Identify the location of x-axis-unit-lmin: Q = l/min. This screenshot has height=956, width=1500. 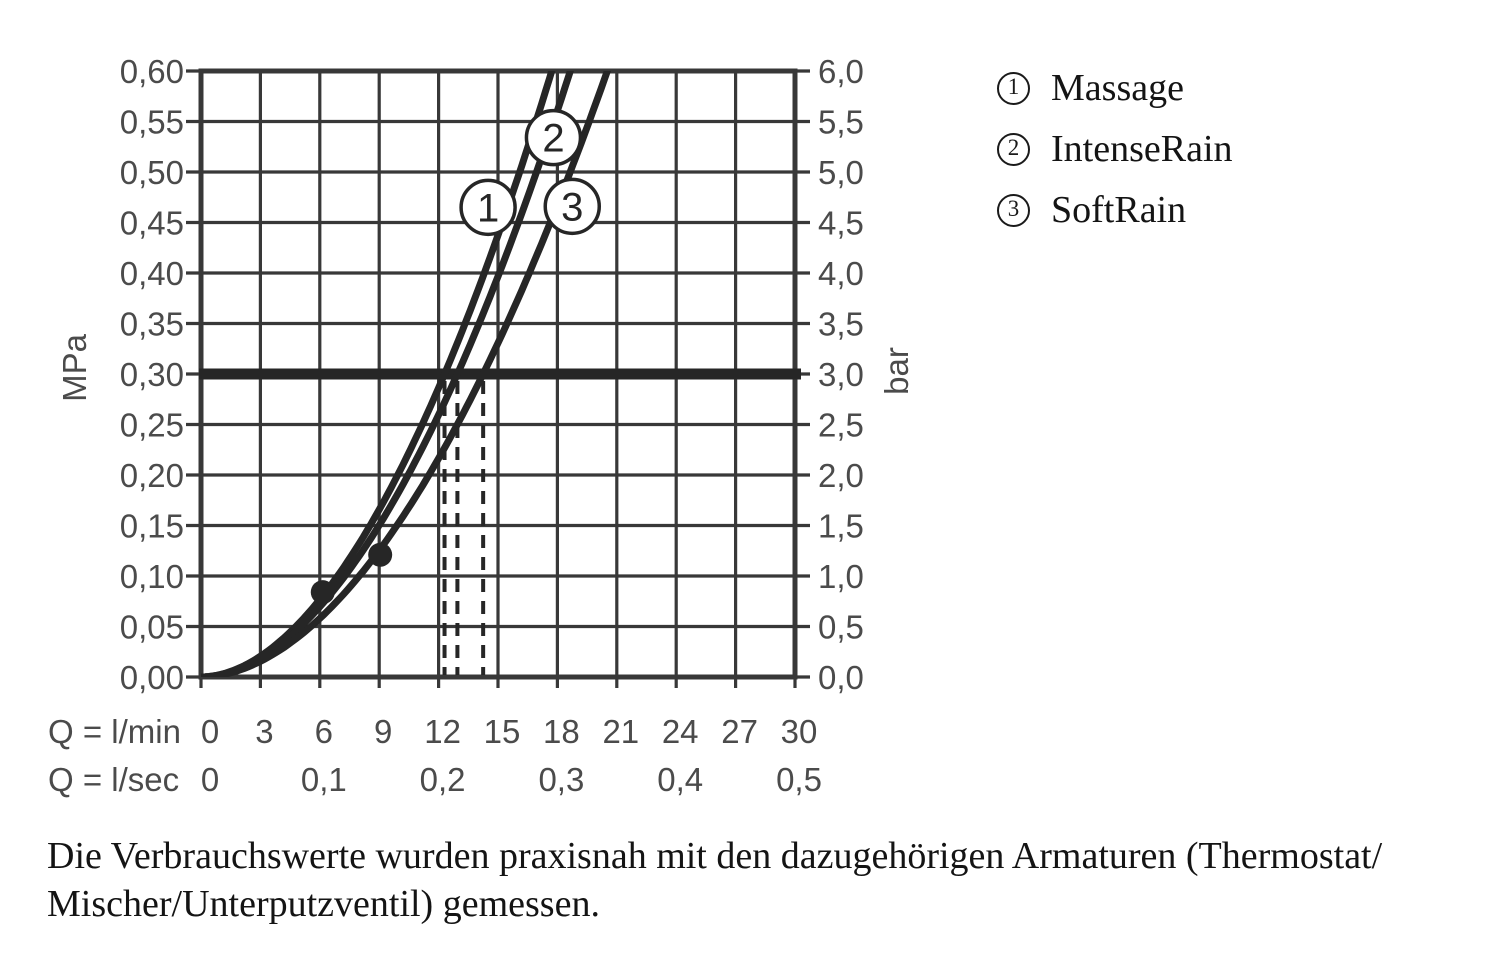
(114, 731).